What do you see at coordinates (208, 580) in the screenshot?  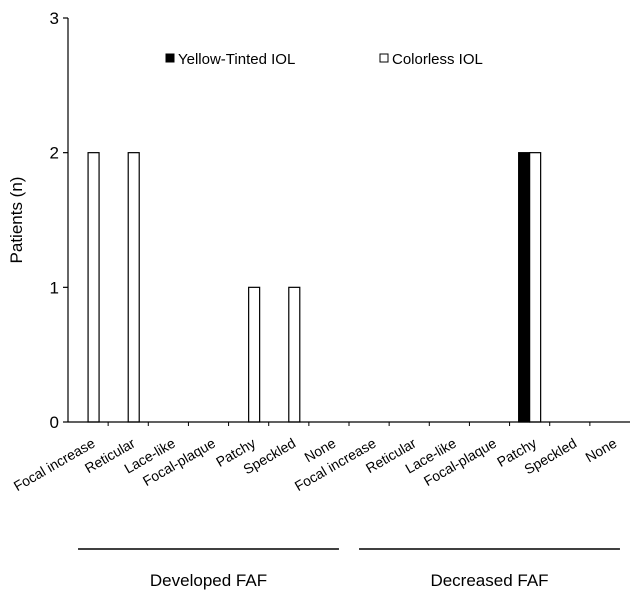 I see `group-label: Developed FAF` at bounding box center [208, 580].